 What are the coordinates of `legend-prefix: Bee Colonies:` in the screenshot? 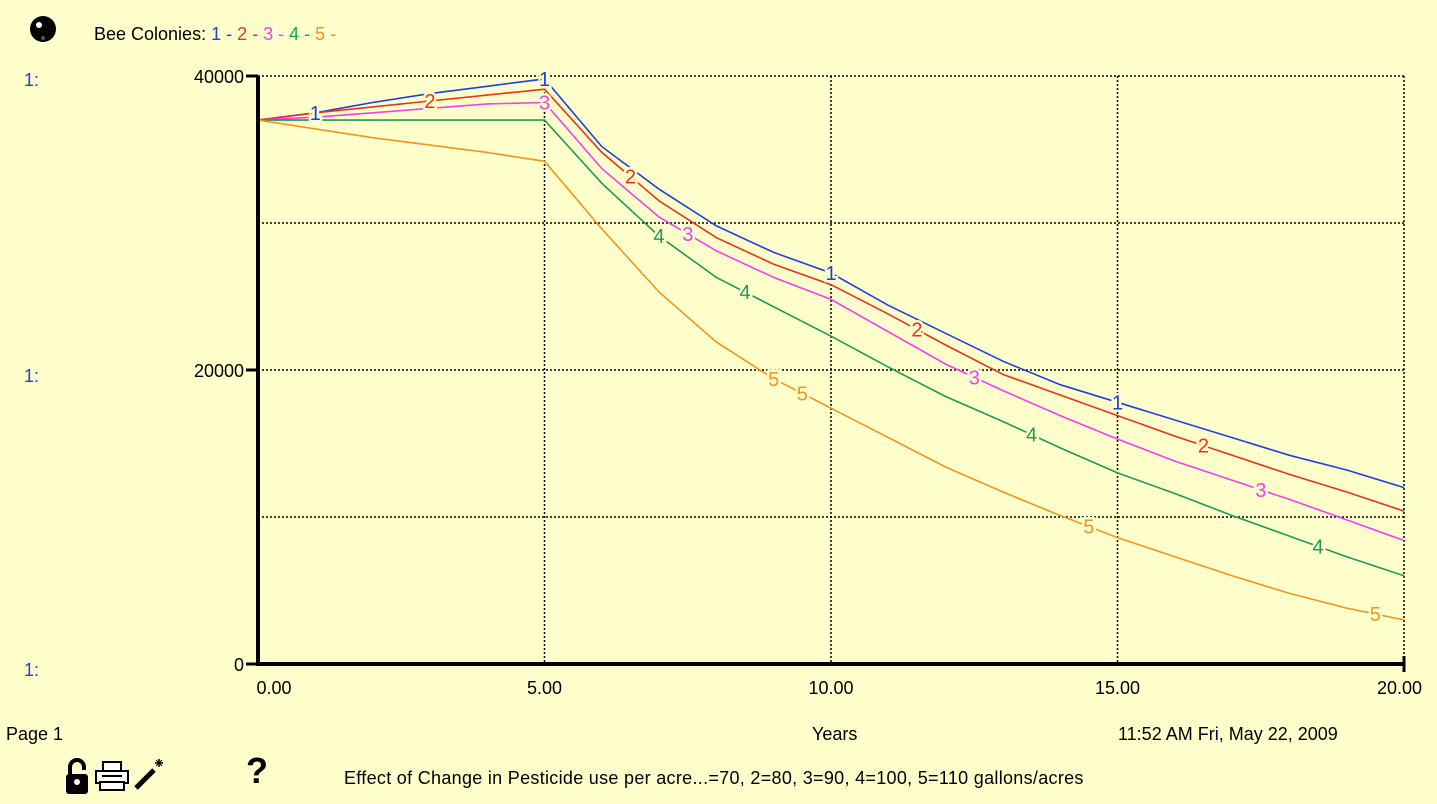 It's located at (150, 34).